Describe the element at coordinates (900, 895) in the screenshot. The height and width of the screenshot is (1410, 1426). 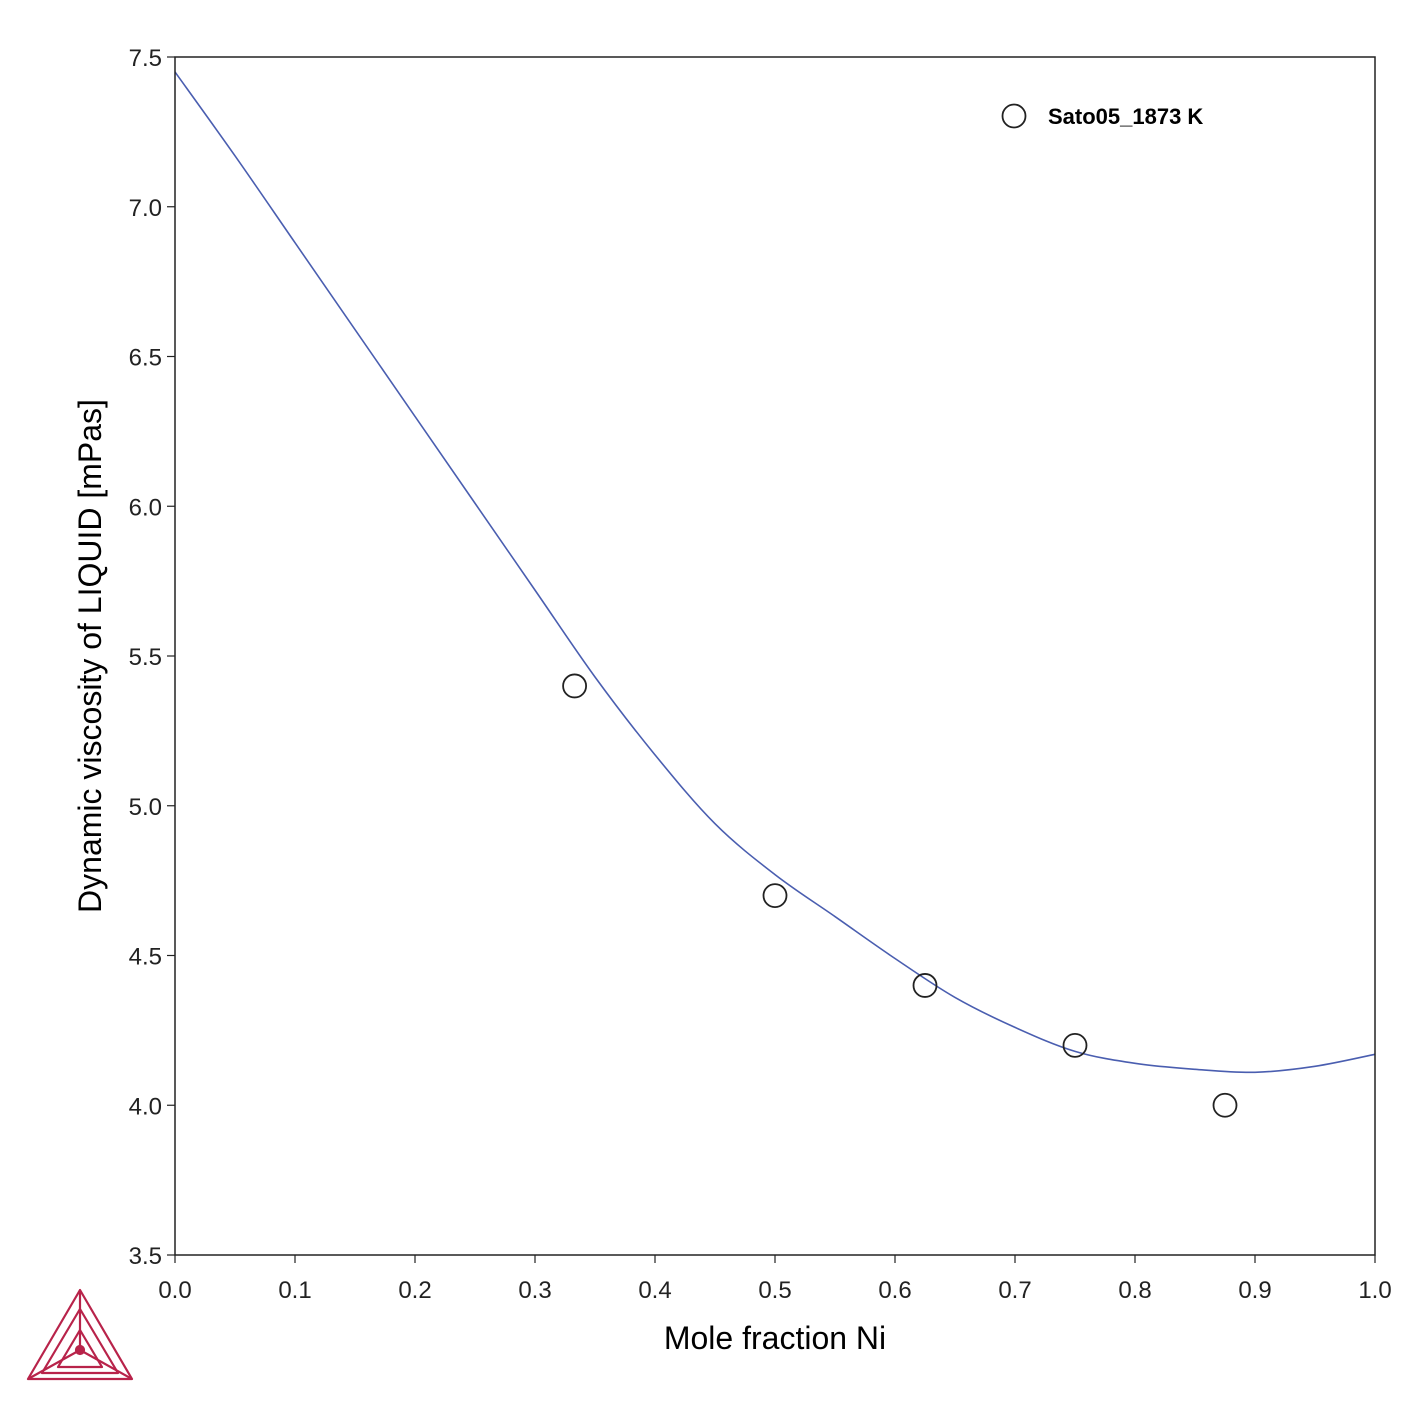
I see `points-layer` at that location.